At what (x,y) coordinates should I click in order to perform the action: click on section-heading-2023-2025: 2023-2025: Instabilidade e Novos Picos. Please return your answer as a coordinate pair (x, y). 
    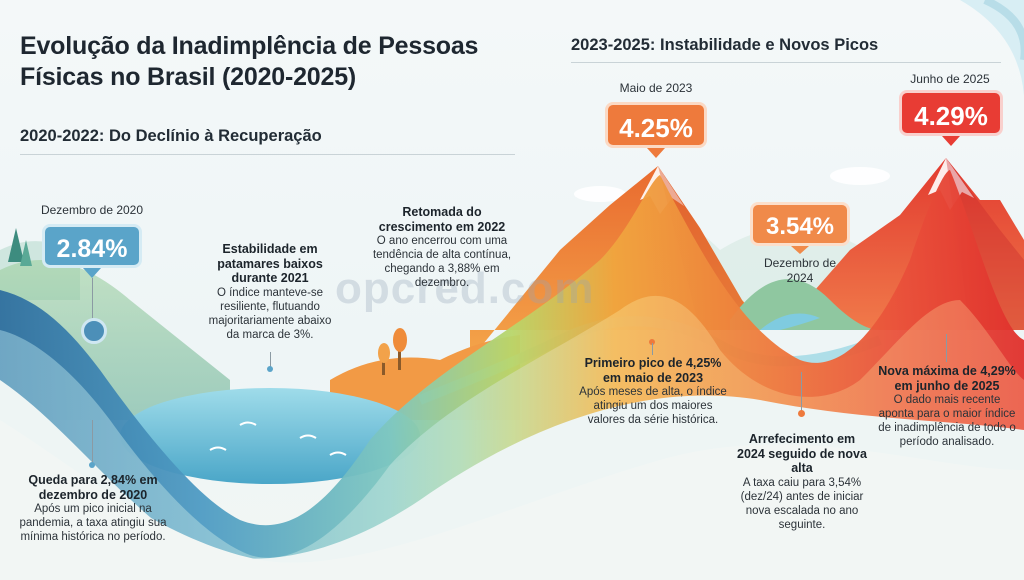
    Looking at the image, I should click on (725, 45).